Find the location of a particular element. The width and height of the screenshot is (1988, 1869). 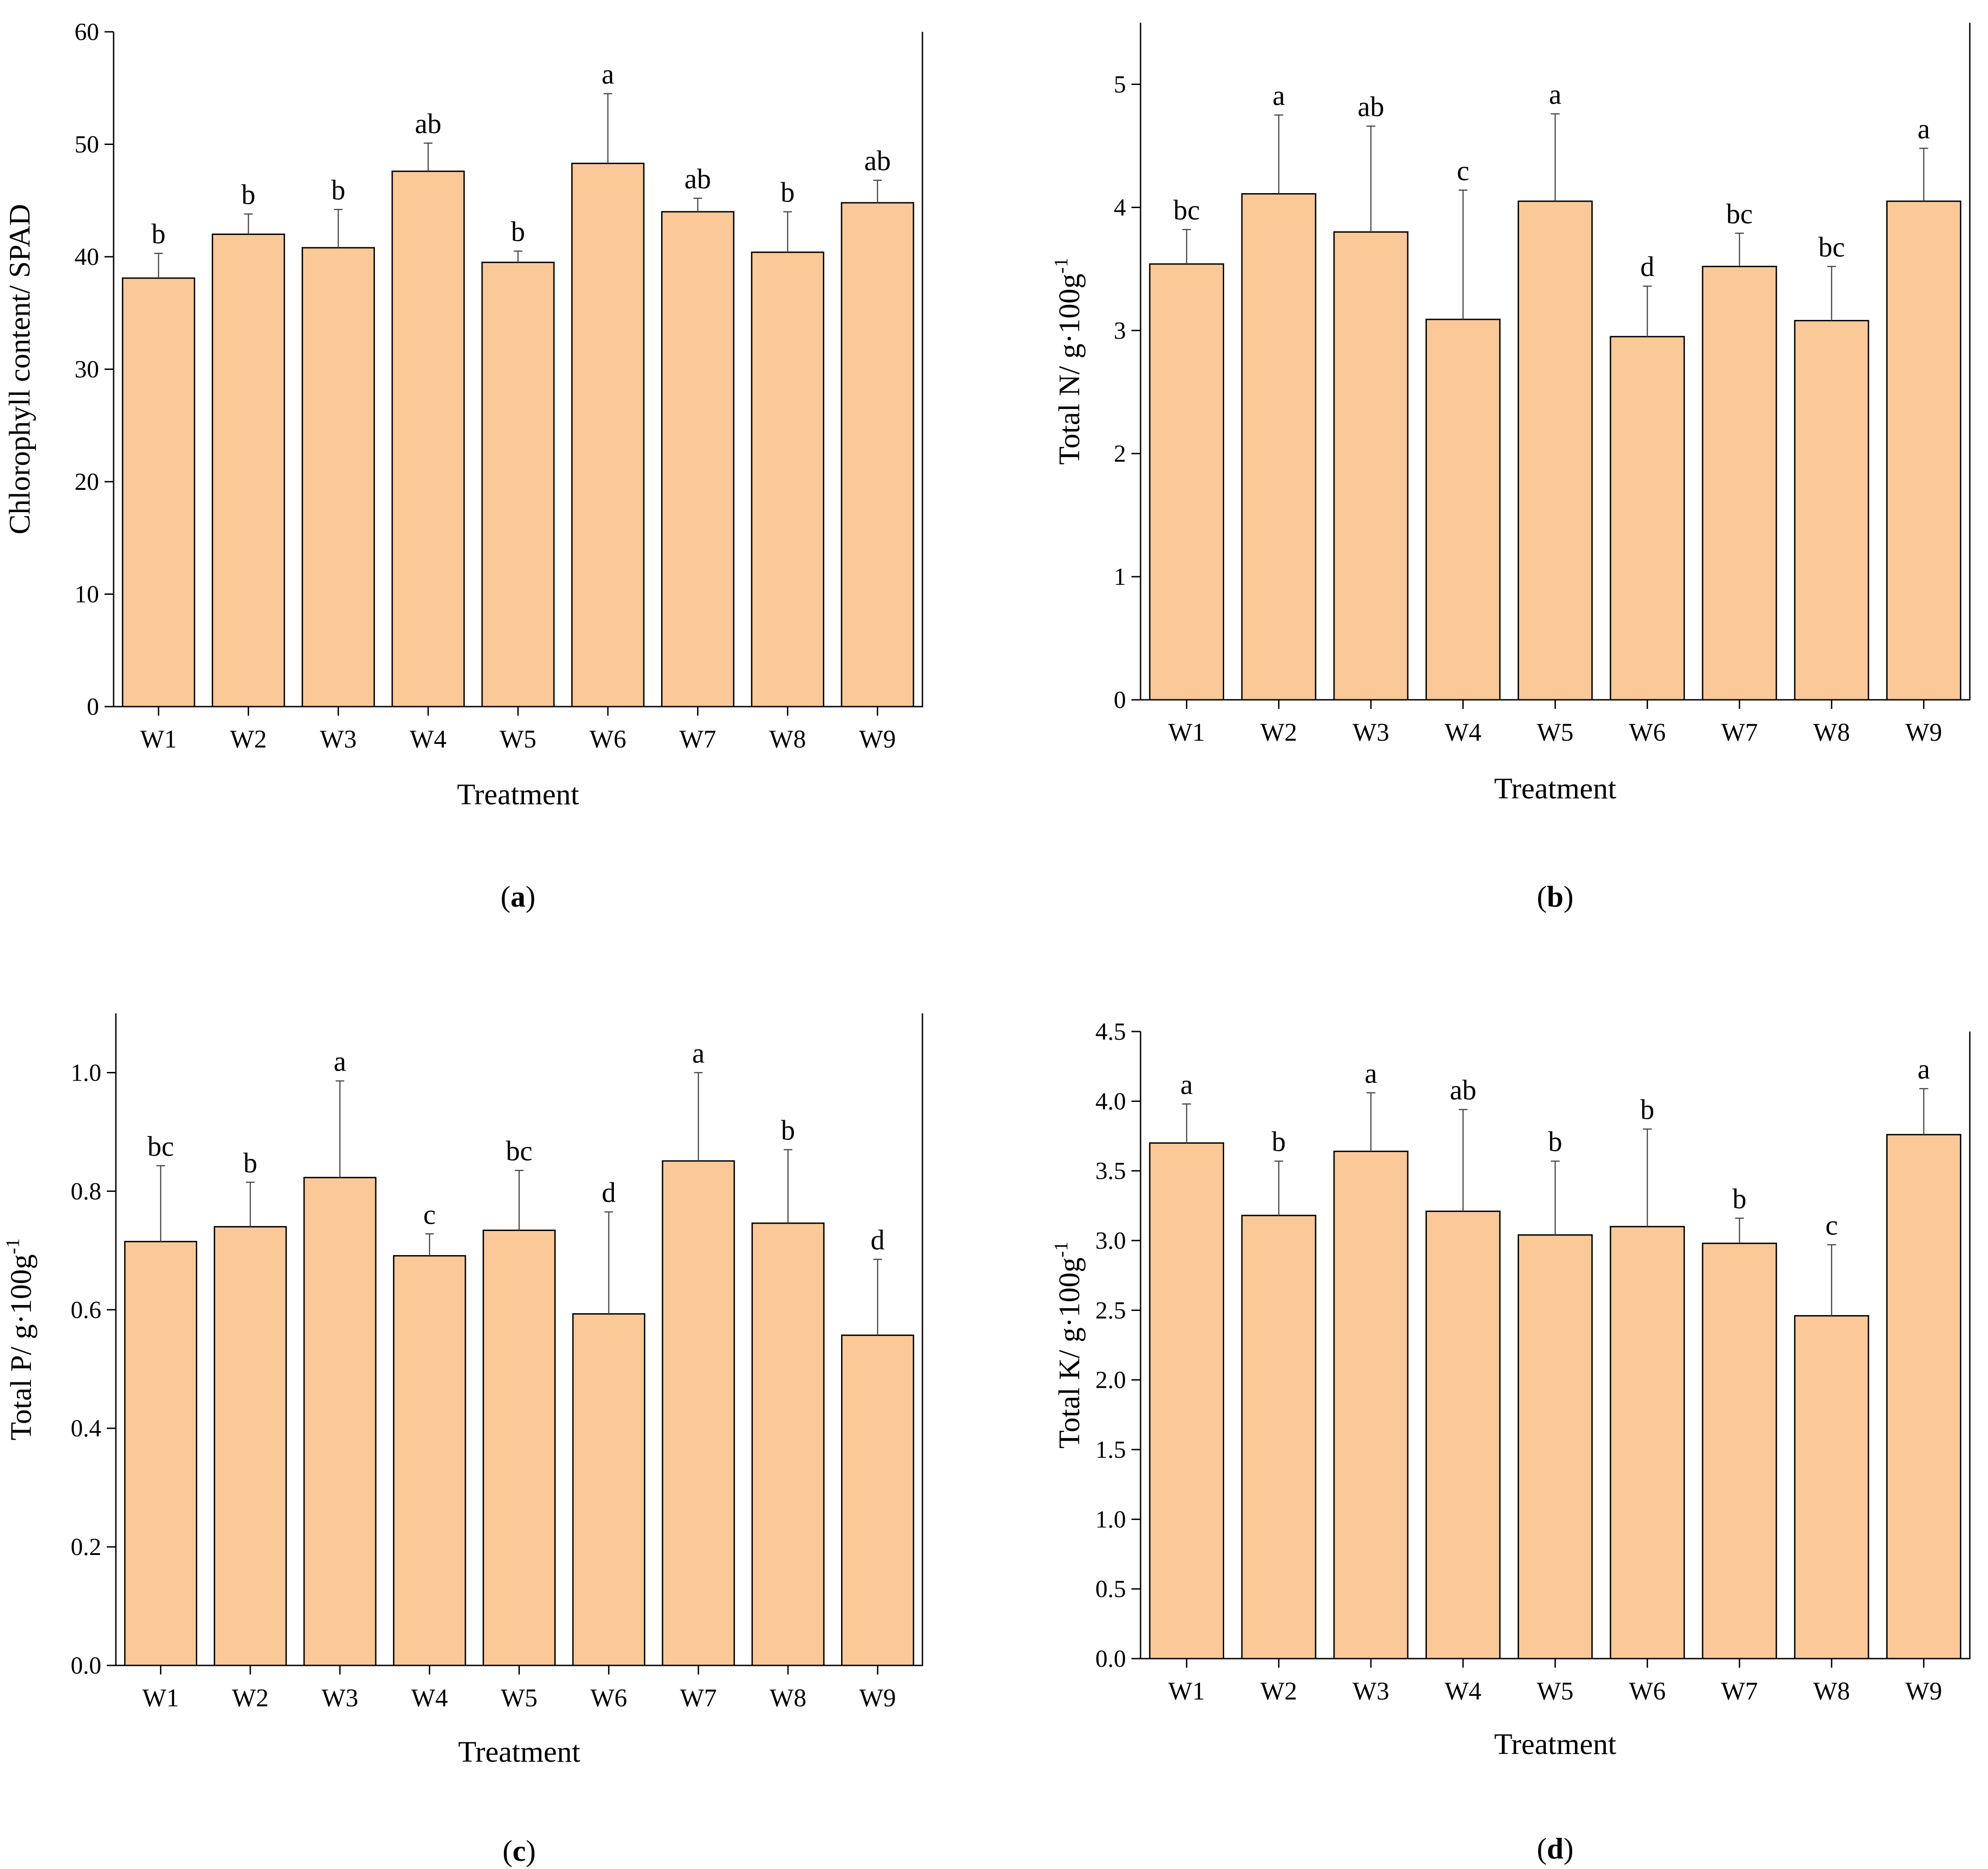

bar-W2 is located at coordinates (249, 471).